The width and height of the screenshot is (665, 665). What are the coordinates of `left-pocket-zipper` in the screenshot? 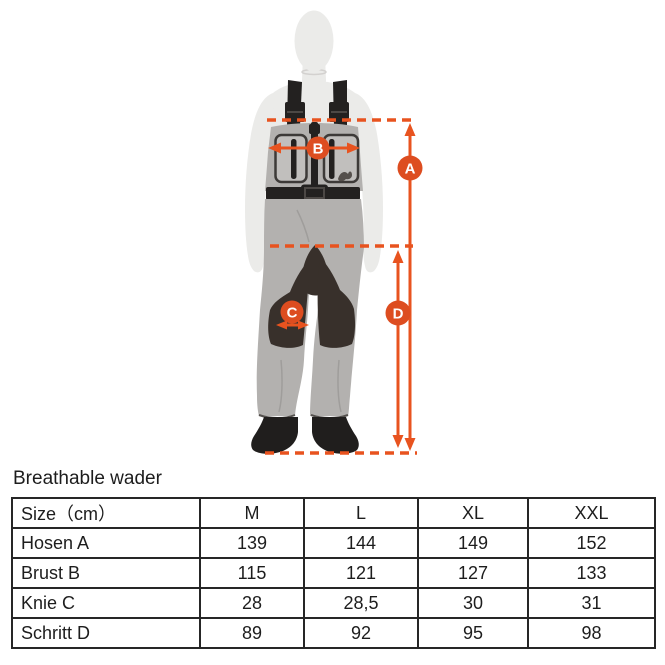 It's located at (294, 159).